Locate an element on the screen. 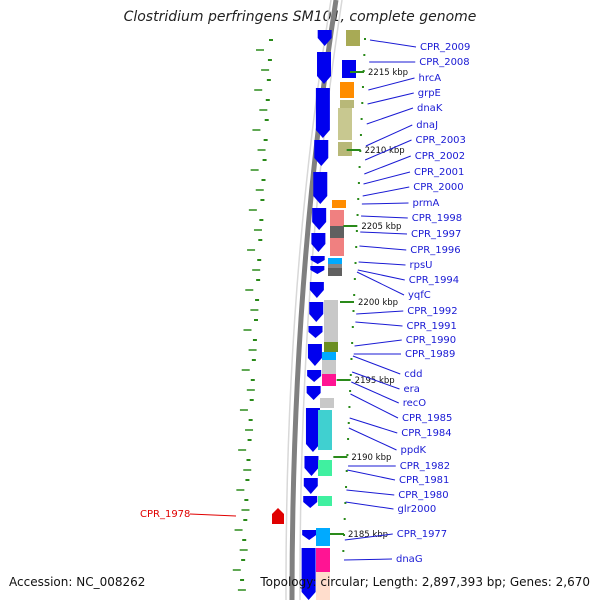  gene-label-cpr_1984: CPR_1984 is located at coordinates (426, 433).